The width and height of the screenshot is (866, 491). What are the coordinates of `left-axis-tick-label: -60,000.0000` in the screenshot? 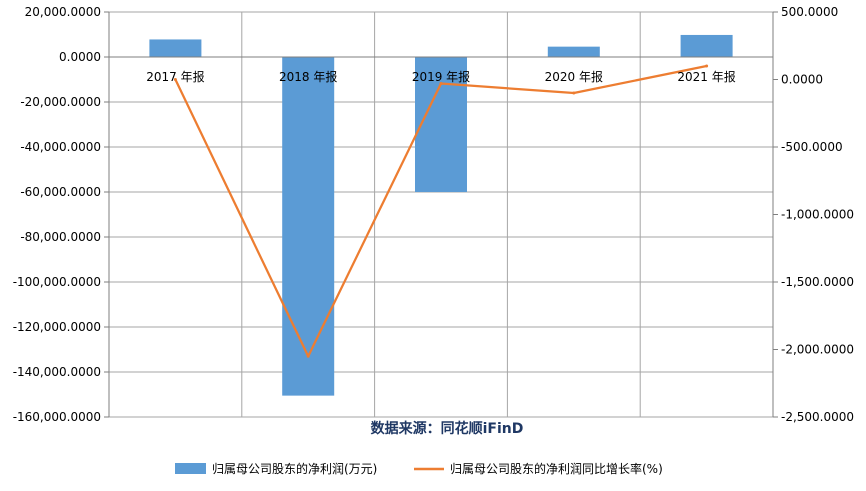 It's located at (60, 192).